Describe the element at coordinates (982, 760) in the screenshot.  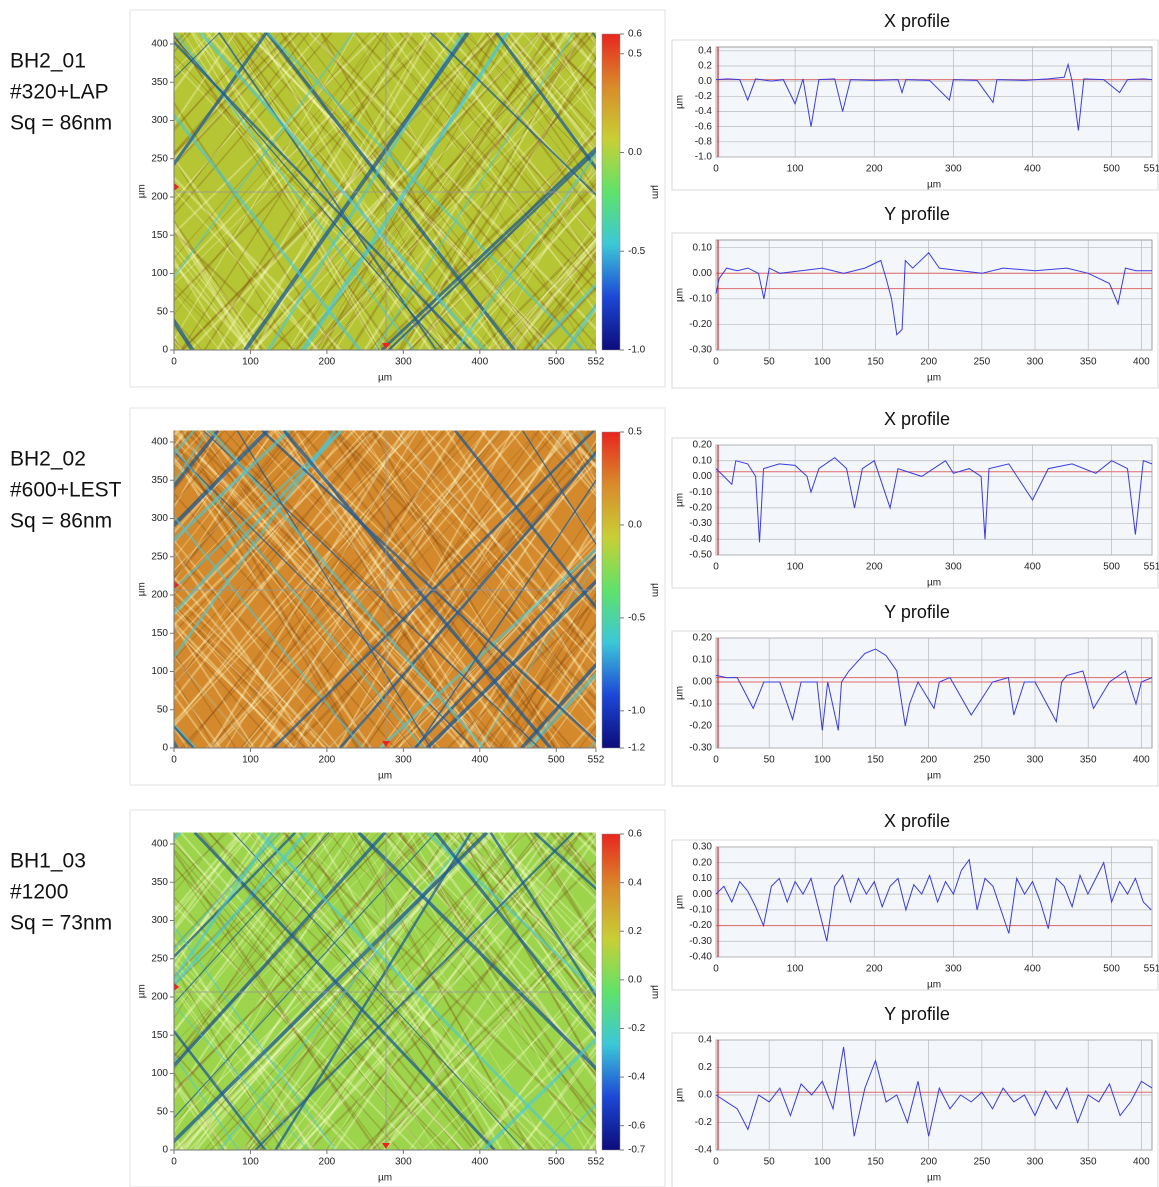
I see `x-tick-label: 250` at that location.